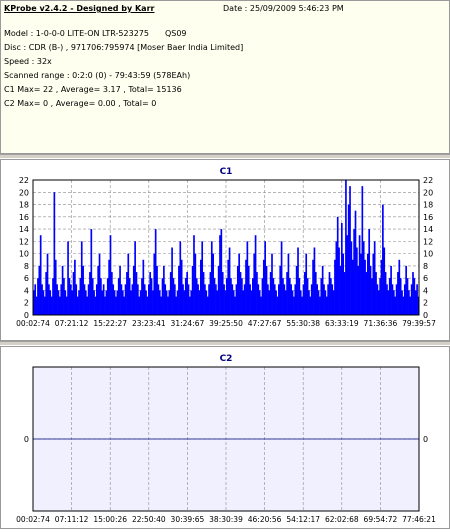 This screenshot has width=450, height=532. I want to click on drive-model-text: Model : 1-0-0-0 LITE-ON LTR-523275, so click(76, 33).